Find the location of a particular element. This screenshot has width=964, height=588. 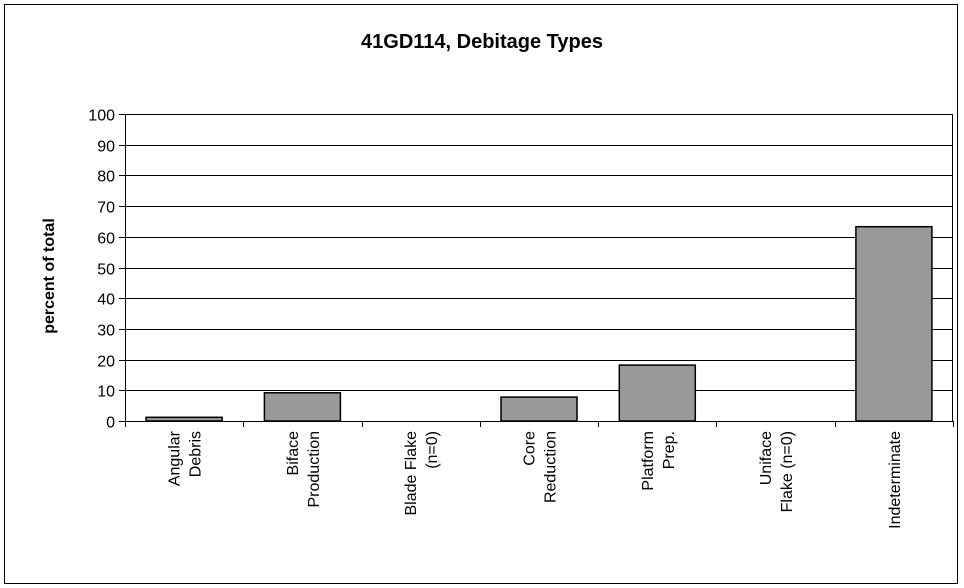

x-category-label: Flake (n=0) is located at coordinates (787, 471).